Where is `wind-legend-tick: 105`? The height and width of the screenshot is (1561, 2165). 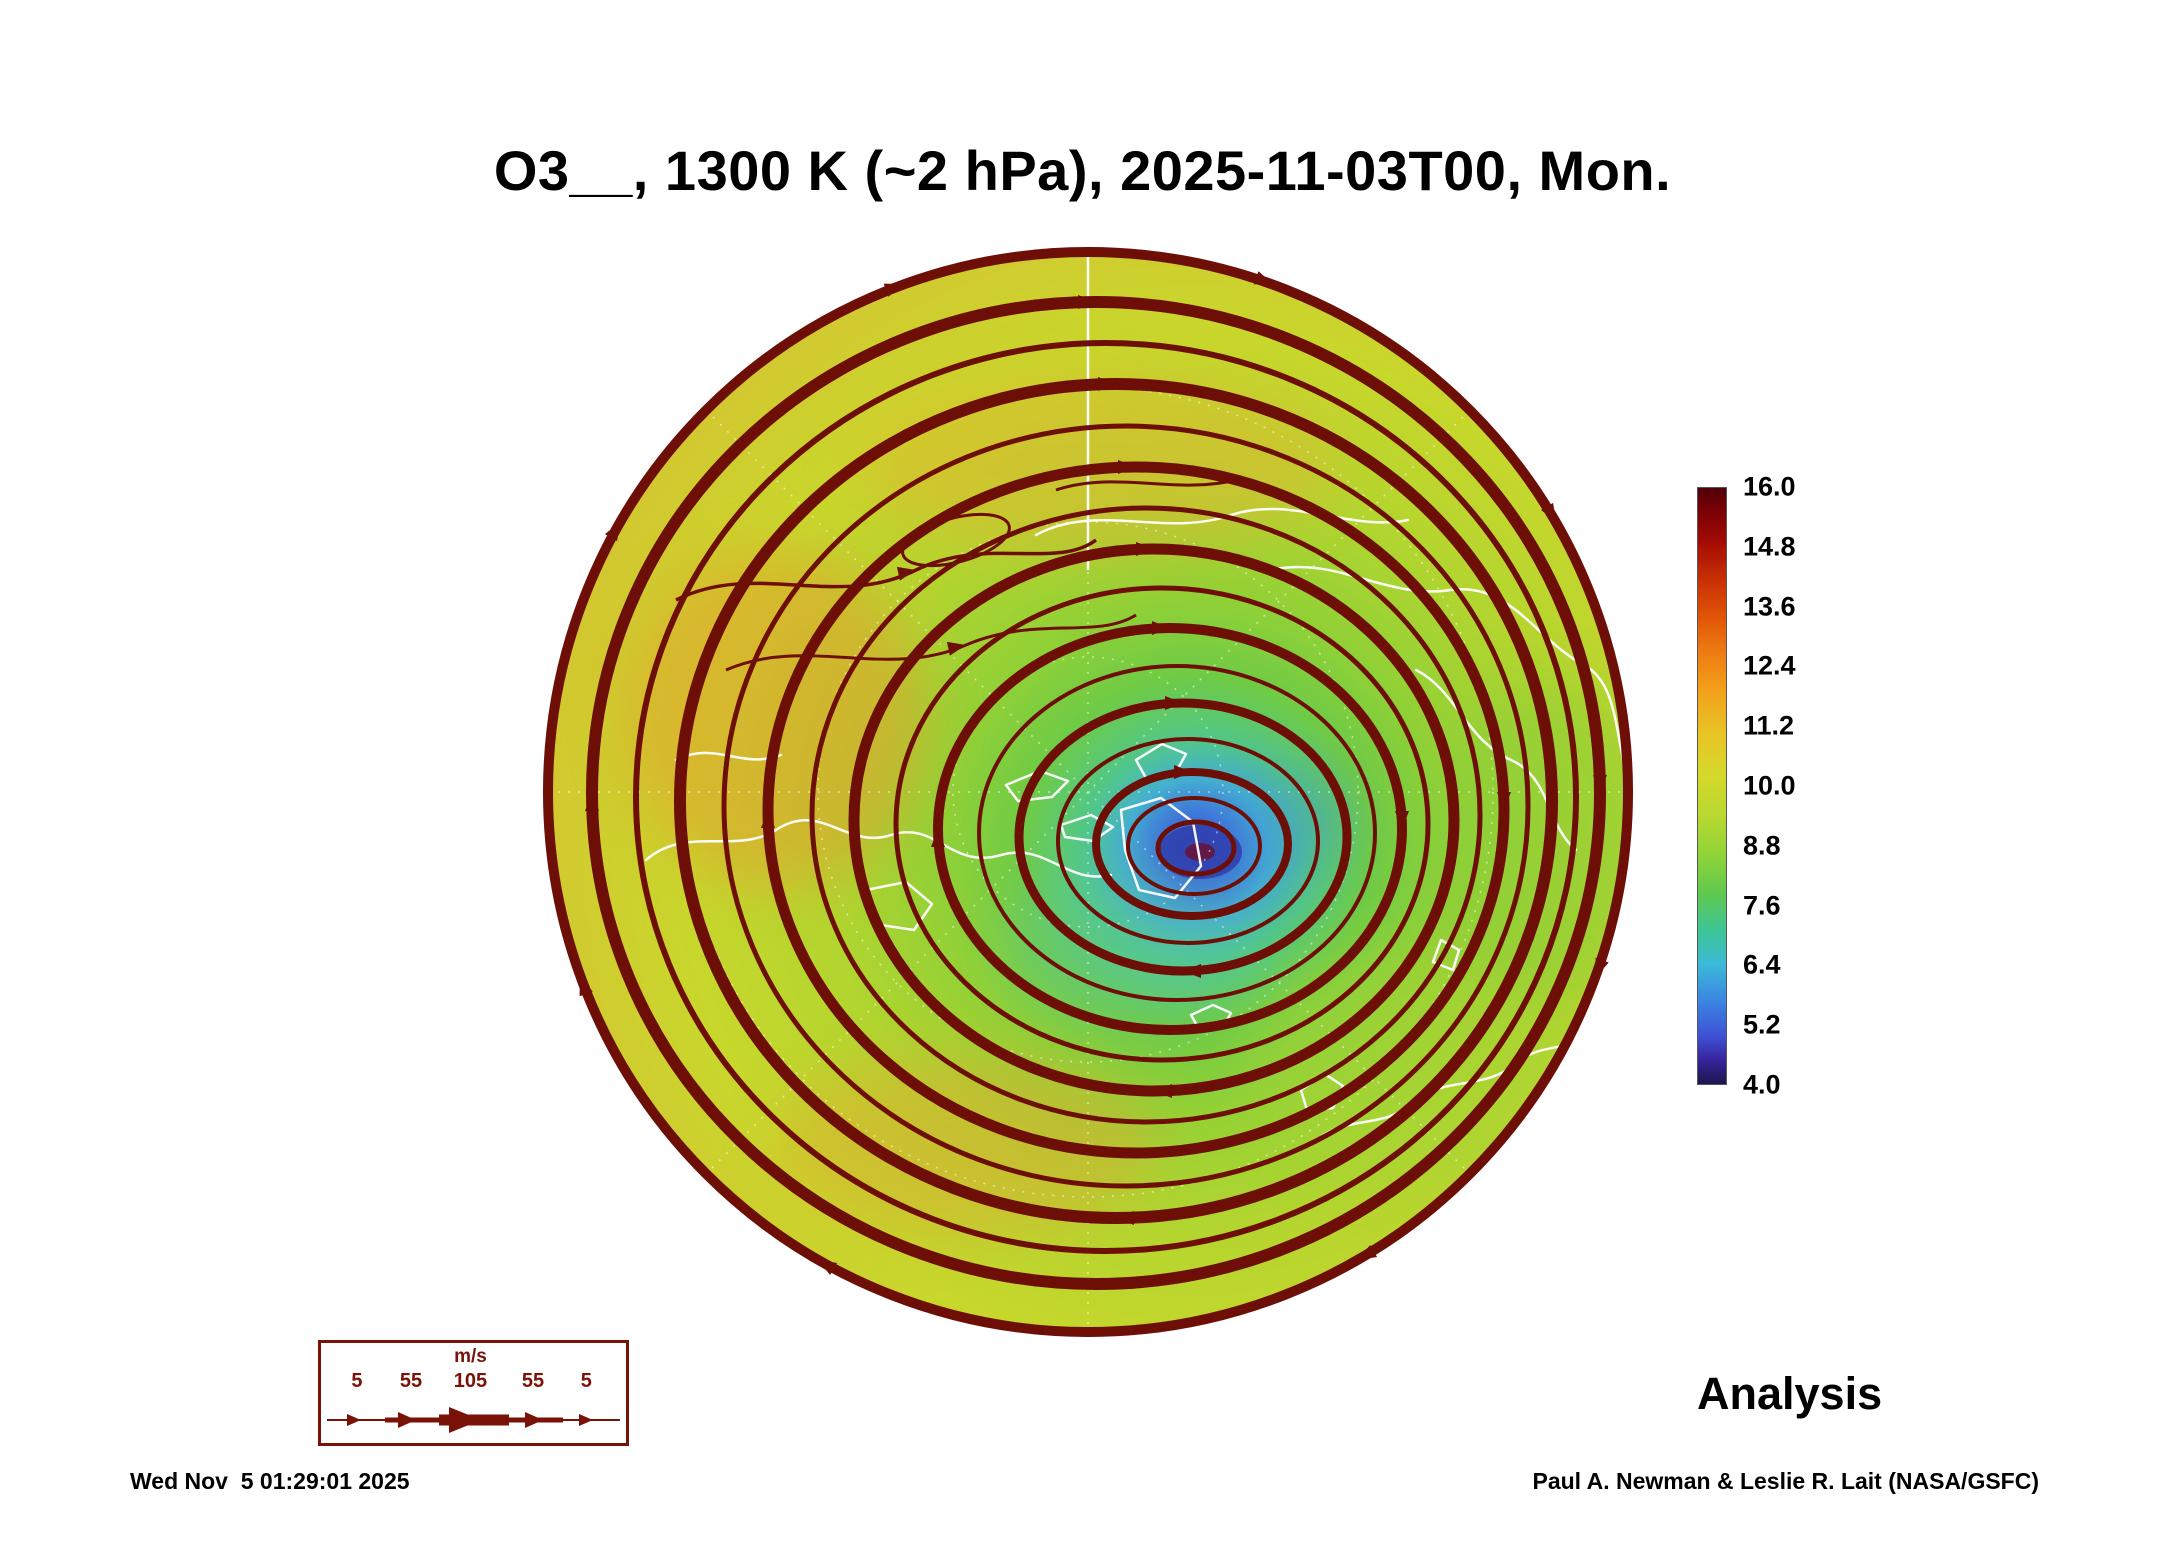 wind-legend-tick: 105 is located at coordinates (470, 1381).